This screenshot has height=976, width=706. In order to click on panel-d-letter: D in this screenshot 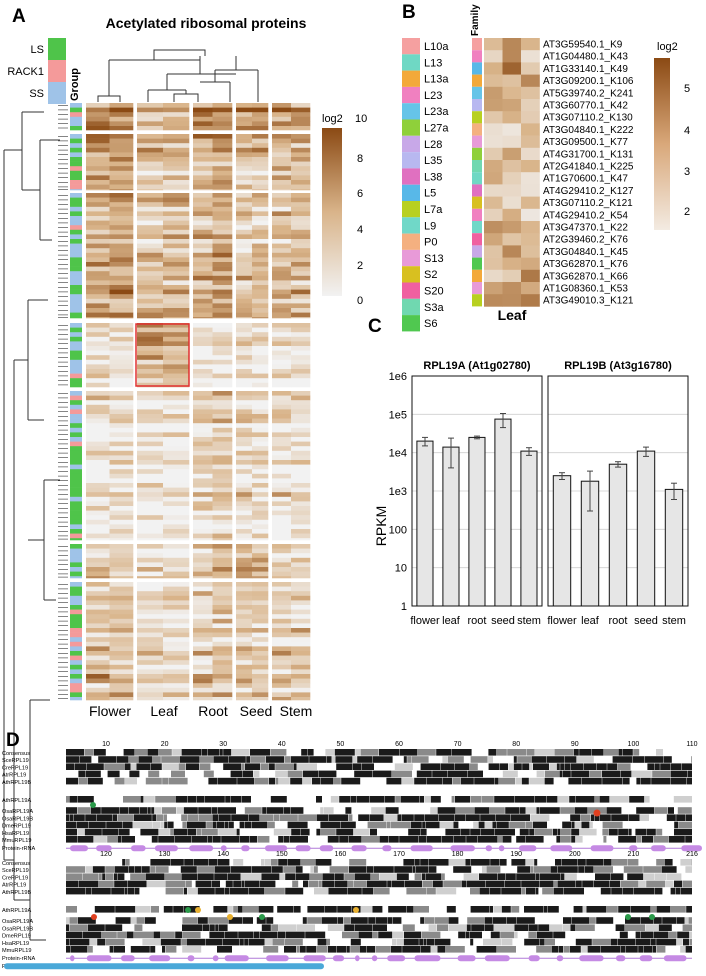, I will do `click(13, 740)`.